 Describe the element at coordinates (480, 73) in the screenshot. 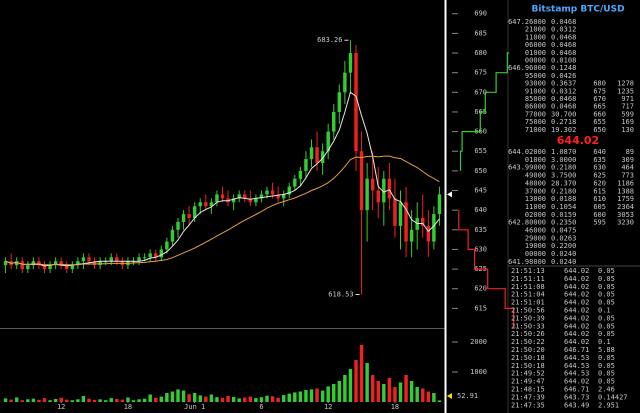

I see `y-tick-label: 675` at that location.